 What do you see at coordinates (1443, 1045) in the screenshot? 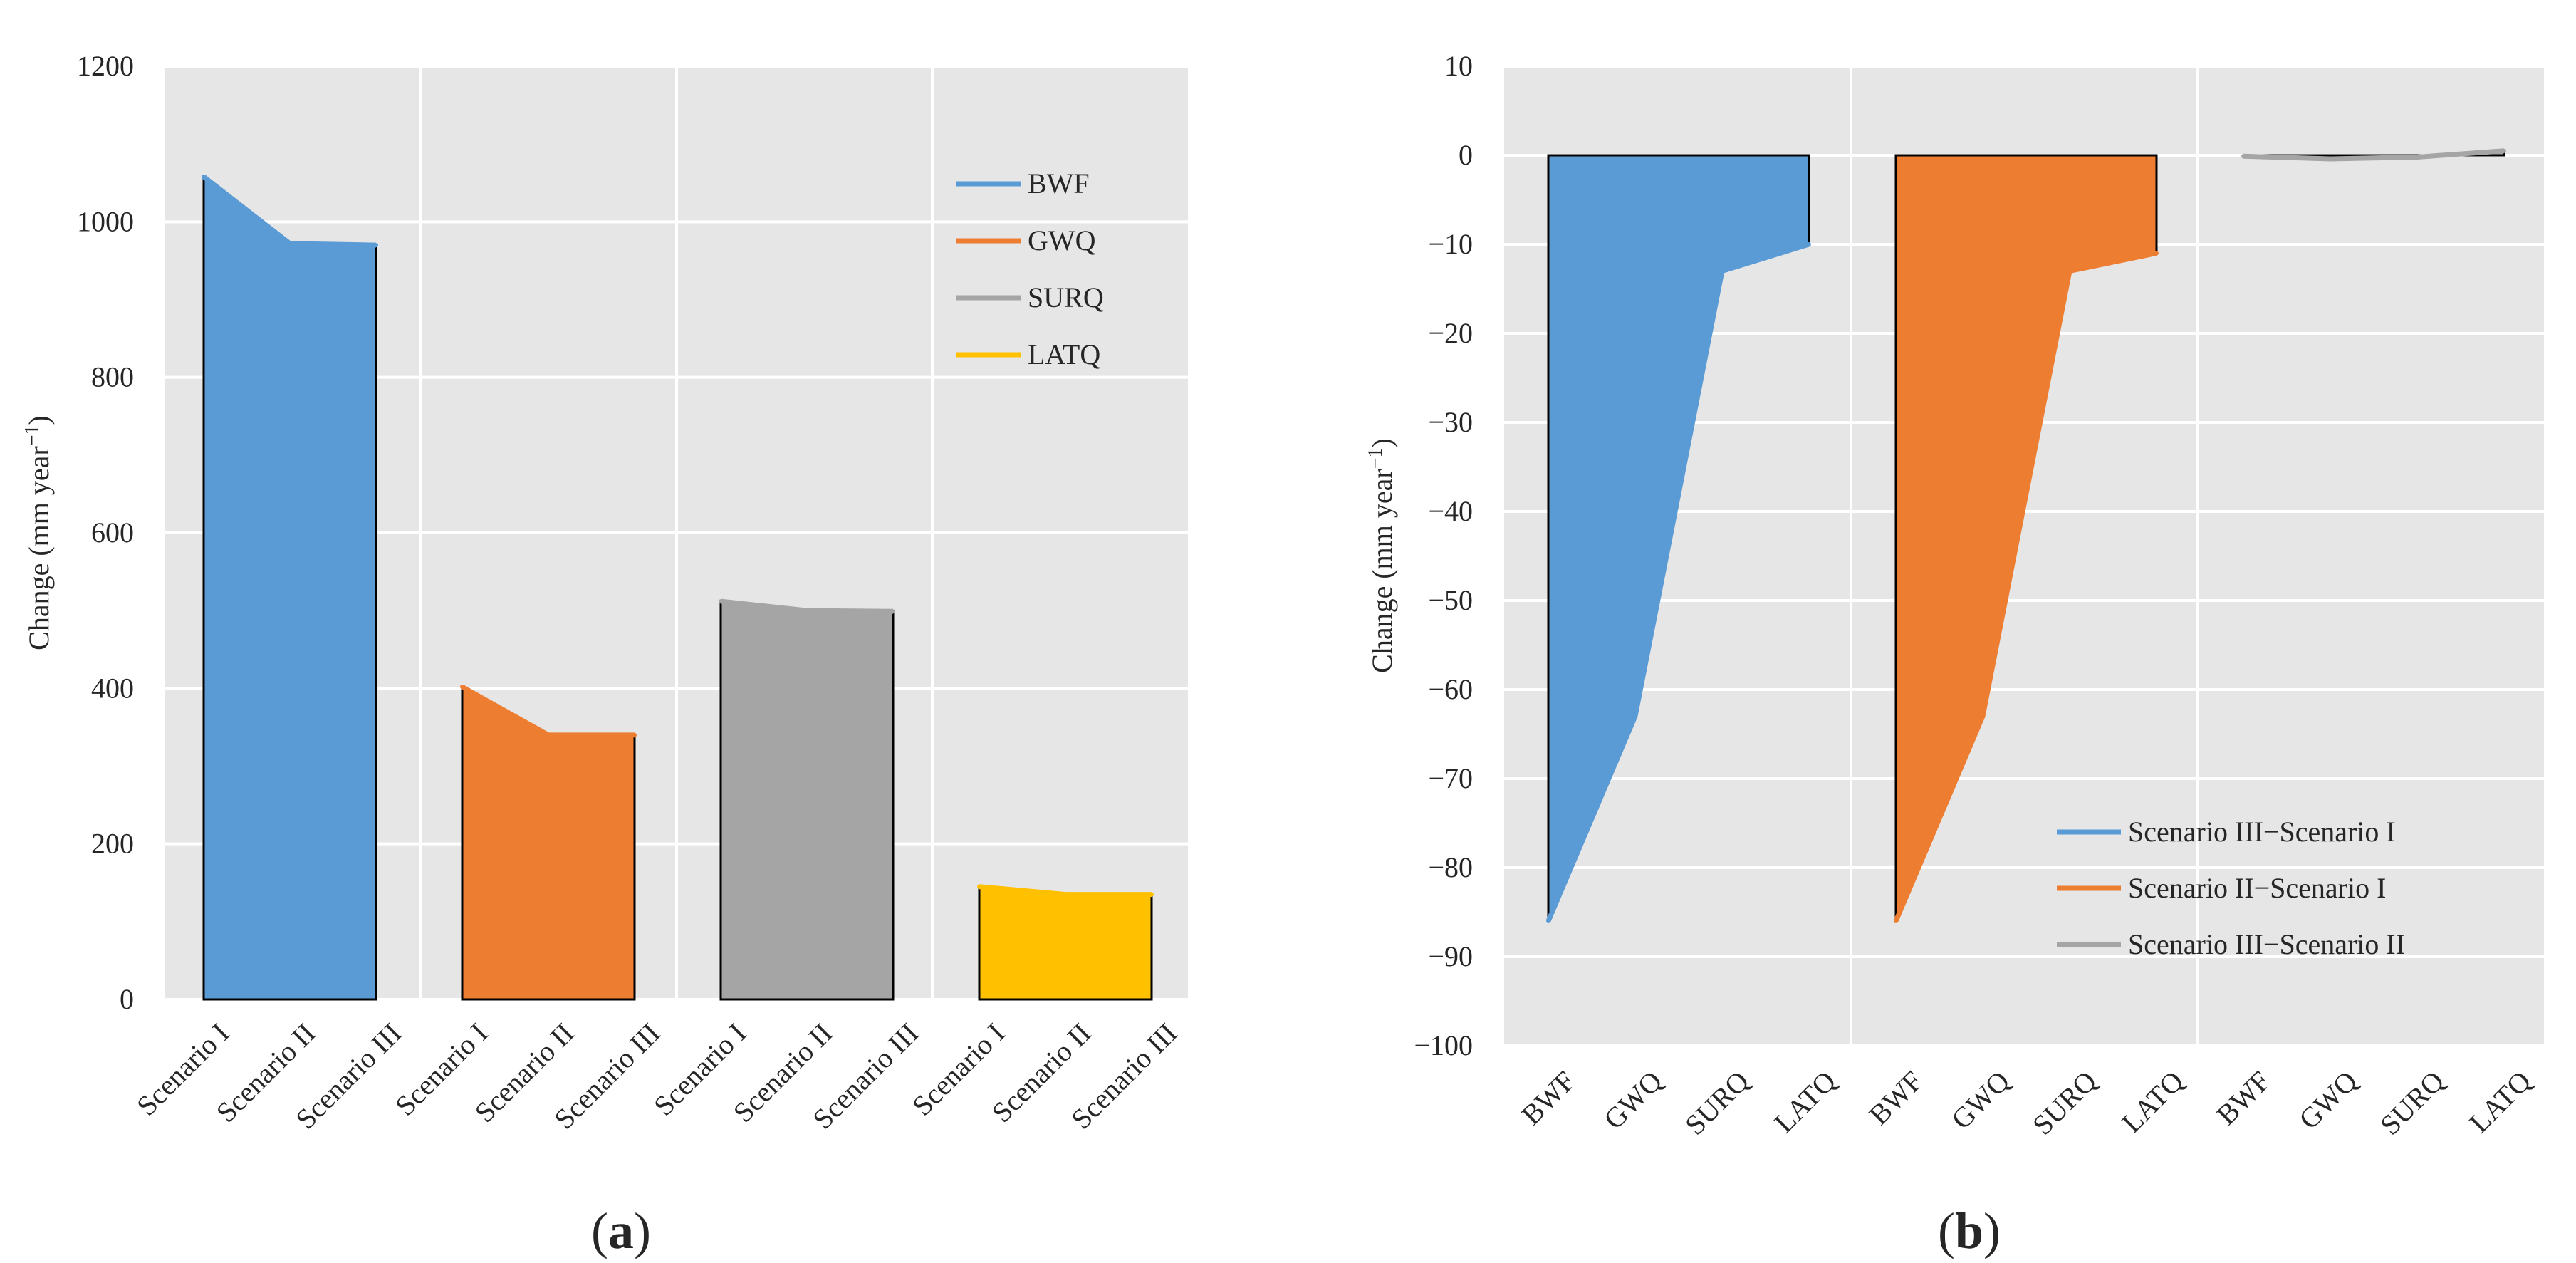
I see `y-tick-label: −100` at bounding box center [1443, 1045].